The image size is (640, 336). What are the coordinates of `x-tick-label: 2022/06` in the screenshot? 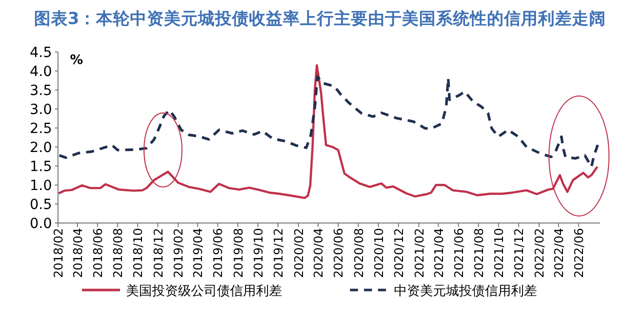 It's located at (579, 253).